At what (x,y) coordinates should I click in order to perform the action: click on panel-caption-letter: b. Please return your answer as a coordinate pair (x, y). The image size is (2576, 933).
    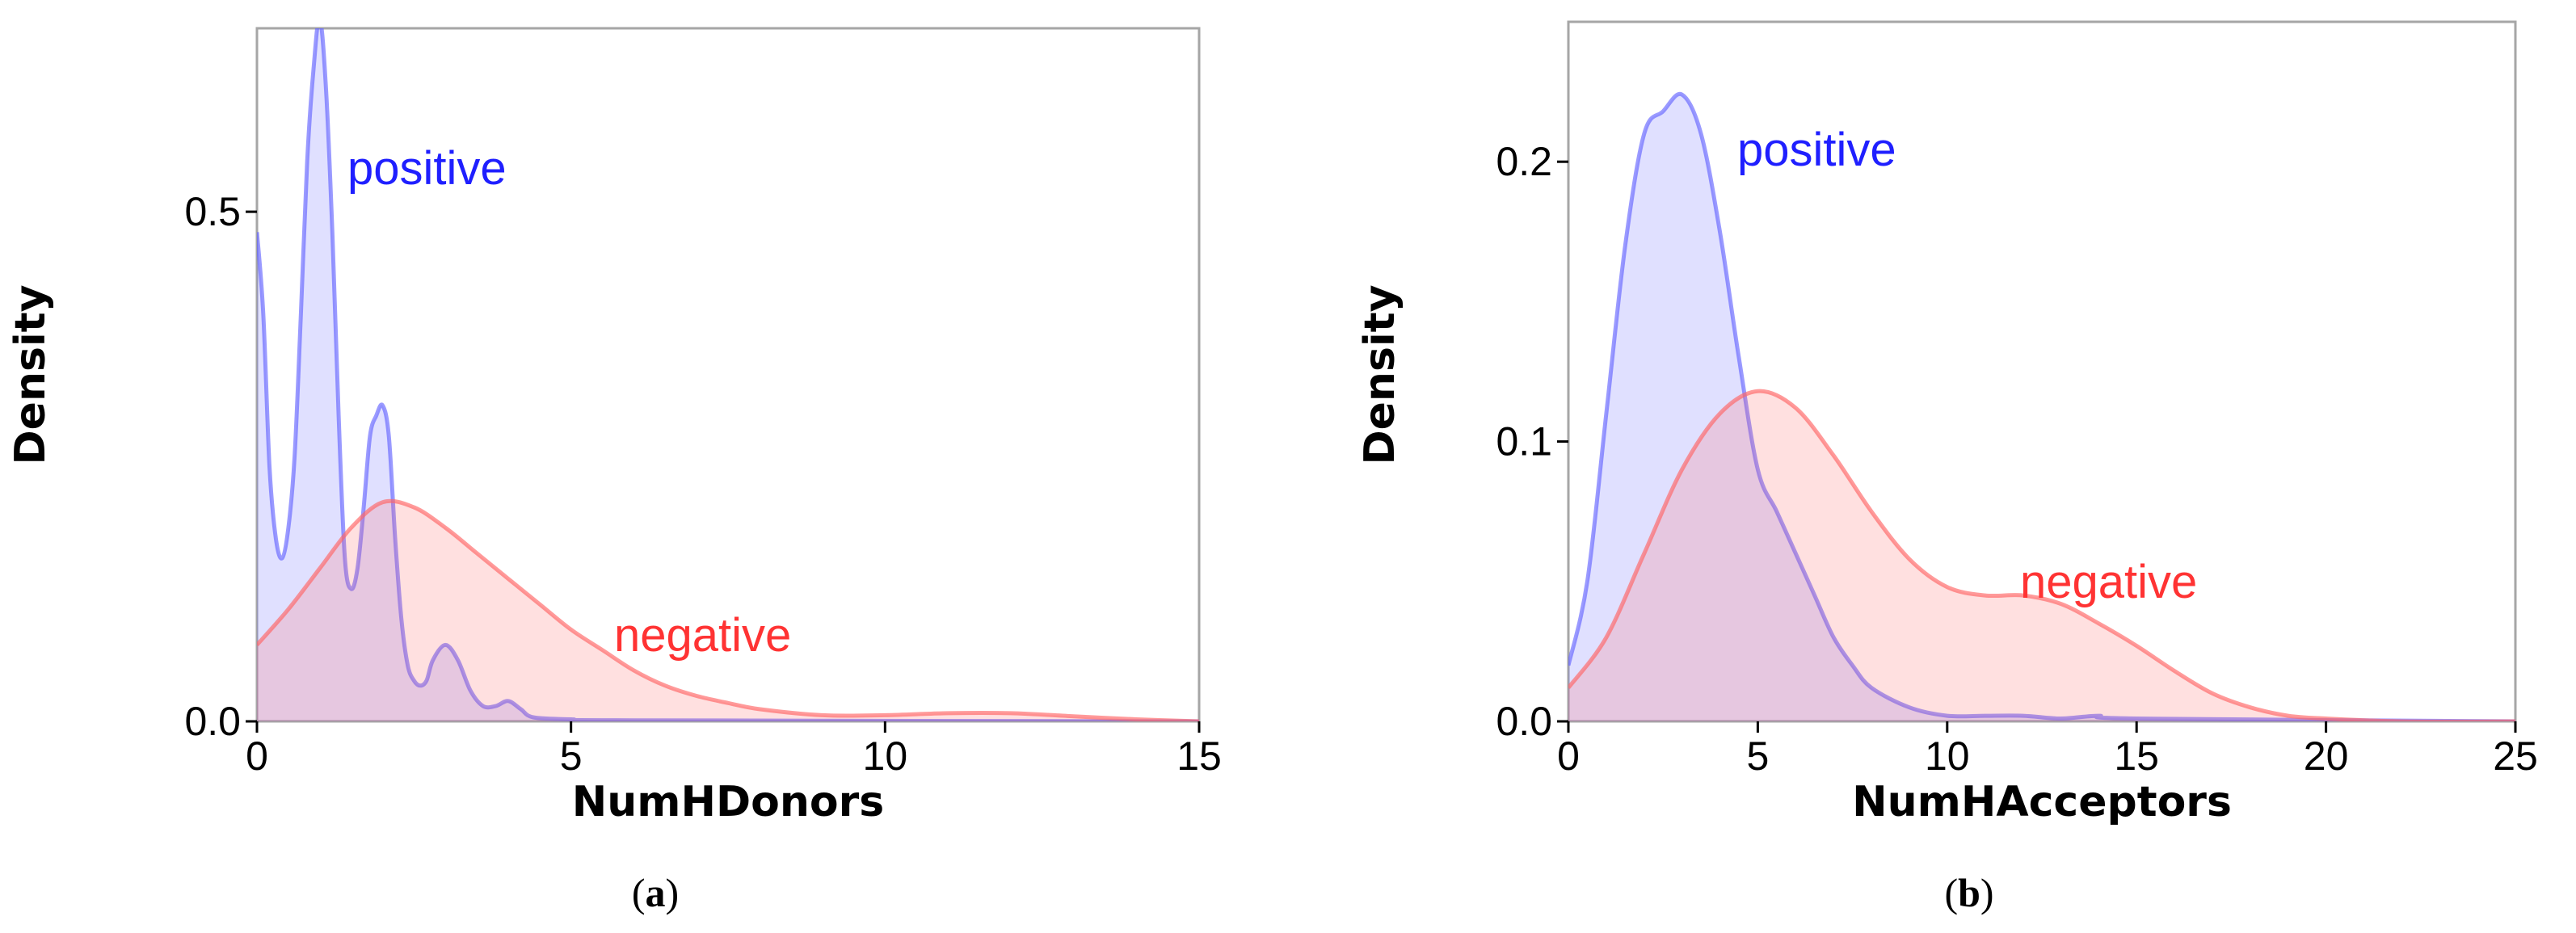
    Looking at the image, I should click on (1969, 893).